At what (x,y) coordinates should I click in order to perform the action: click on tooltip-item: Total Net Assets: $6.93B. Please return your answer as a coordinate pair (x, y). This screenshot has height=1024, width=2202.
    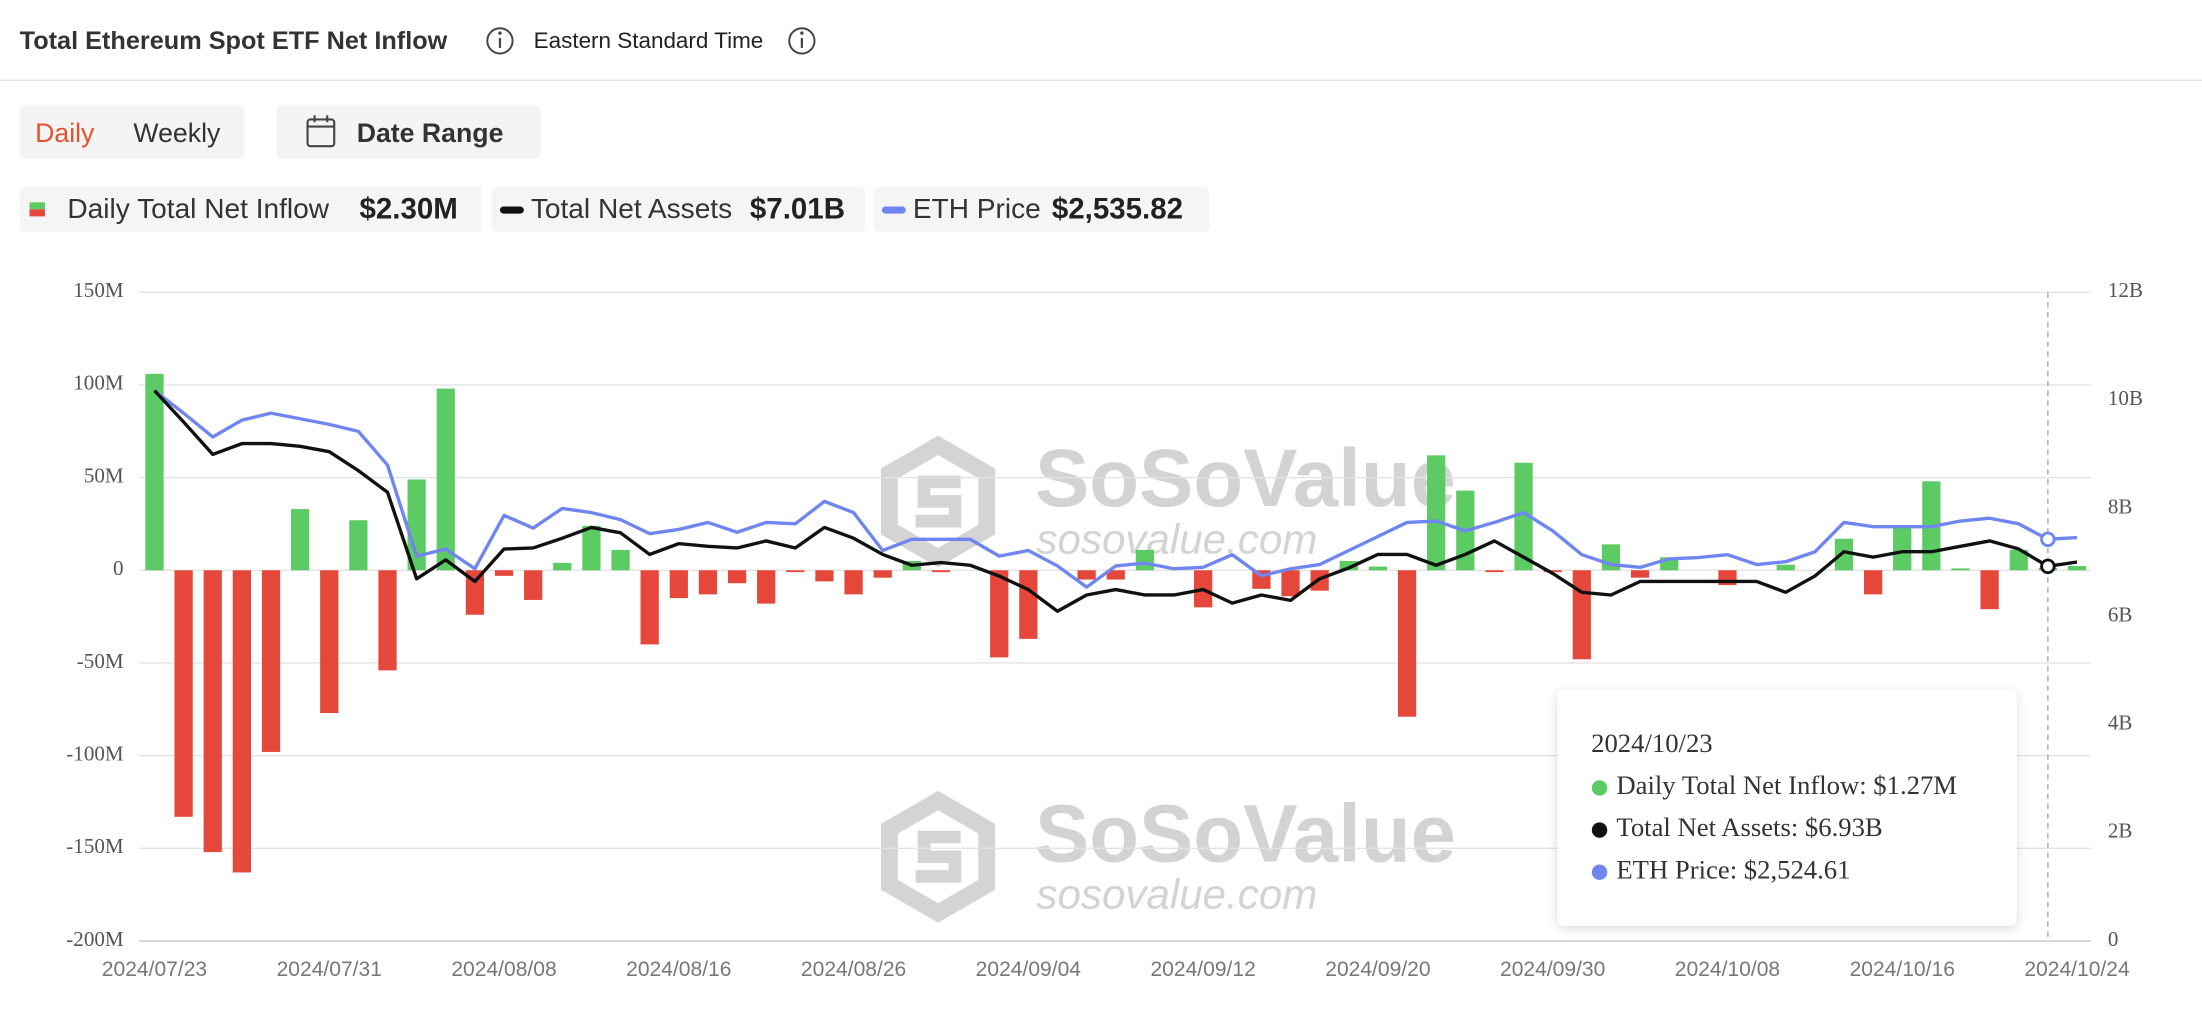
    Looking at the image, I should click on (1749, 827).